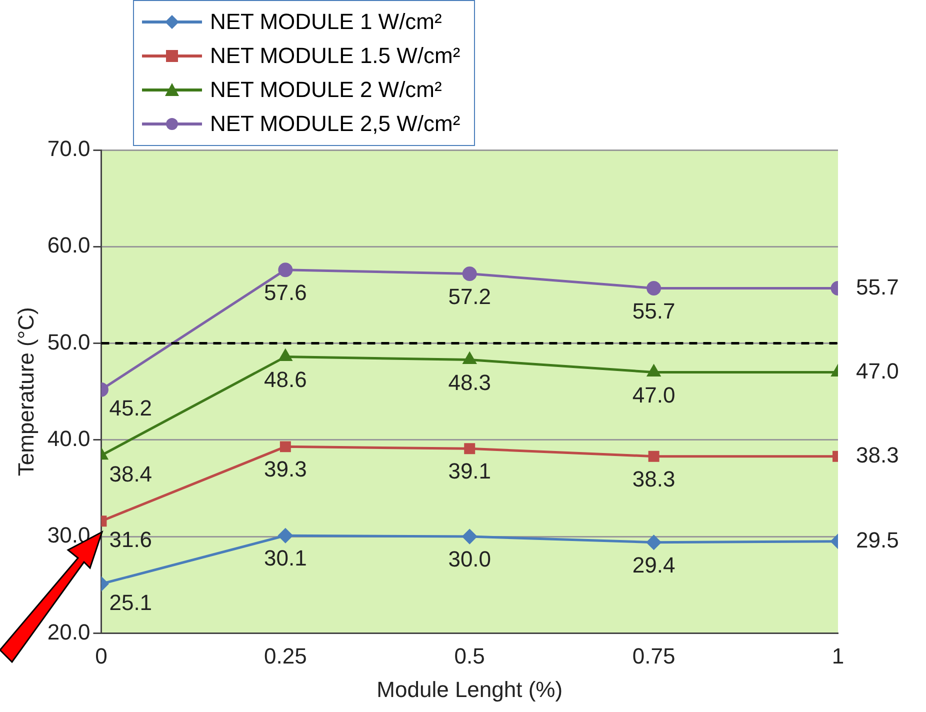  What do you see at coordinates (470, 559) in the screenshot?
I see `data-label: 30.0` at bounding box center [470, 559].